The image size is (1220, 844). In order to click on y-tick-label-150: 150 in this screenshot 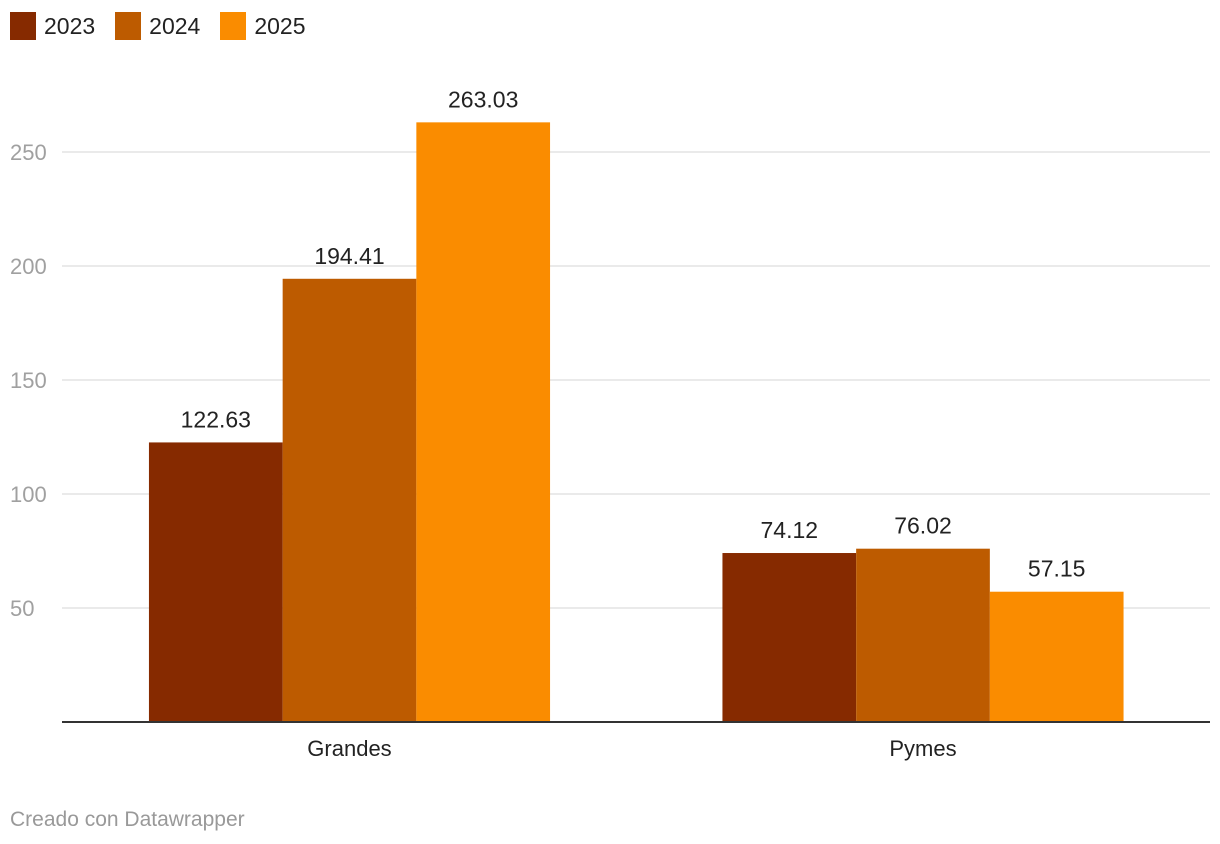, I will do `click(28, 380)`.